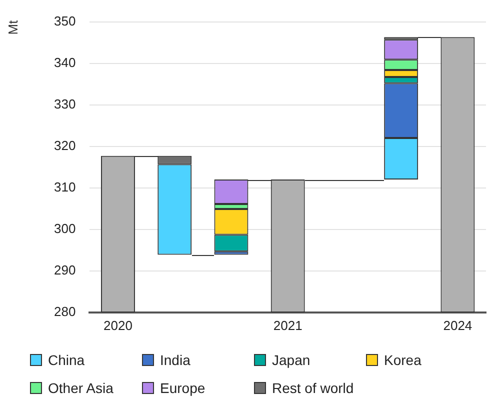 Image resolution: width=488 pixels, height=403 pixels. What do you see at coordinates (65, 228) in the screenshot?
I see `y-tick-label: 300` at bounding box center [65, 228].